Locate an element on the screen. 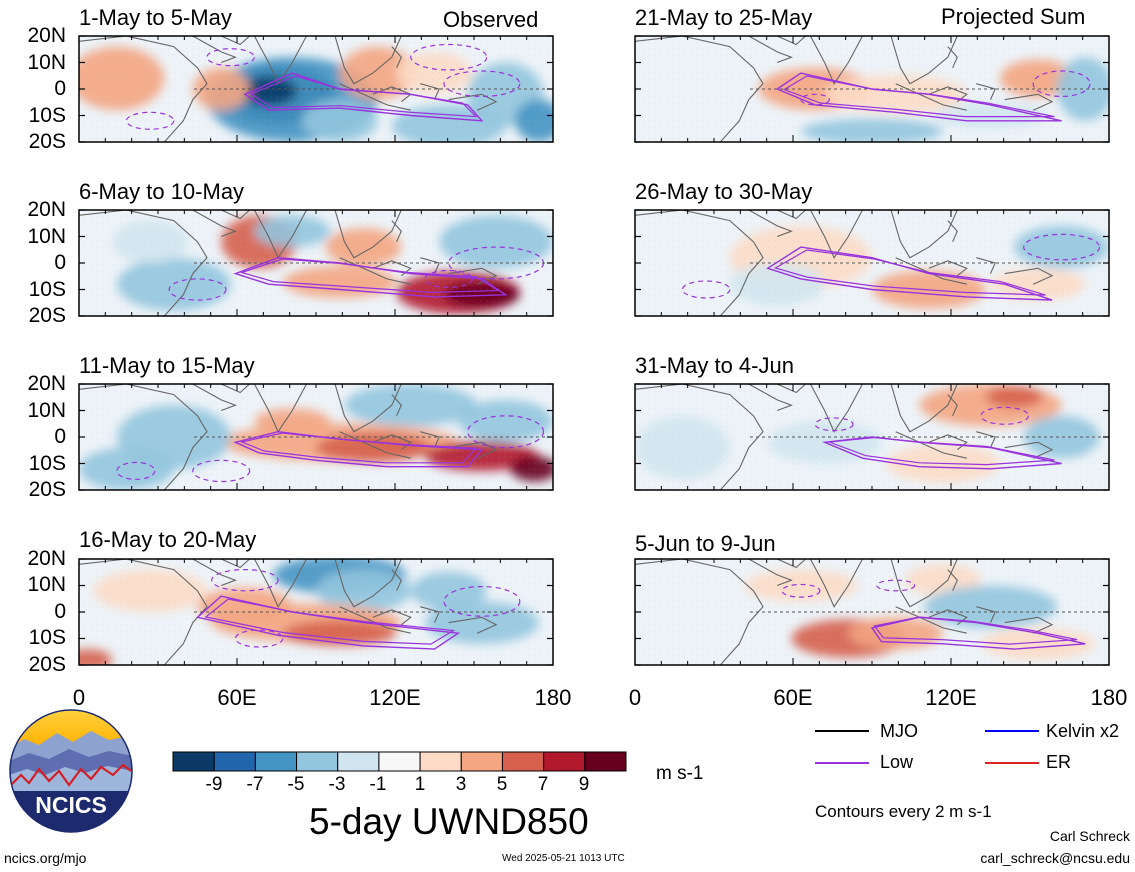 Image resolution: width=1135 pixels, height=872 pixels. panel-title-6: 26-May to 30-May is located at coordinates (724, 191).